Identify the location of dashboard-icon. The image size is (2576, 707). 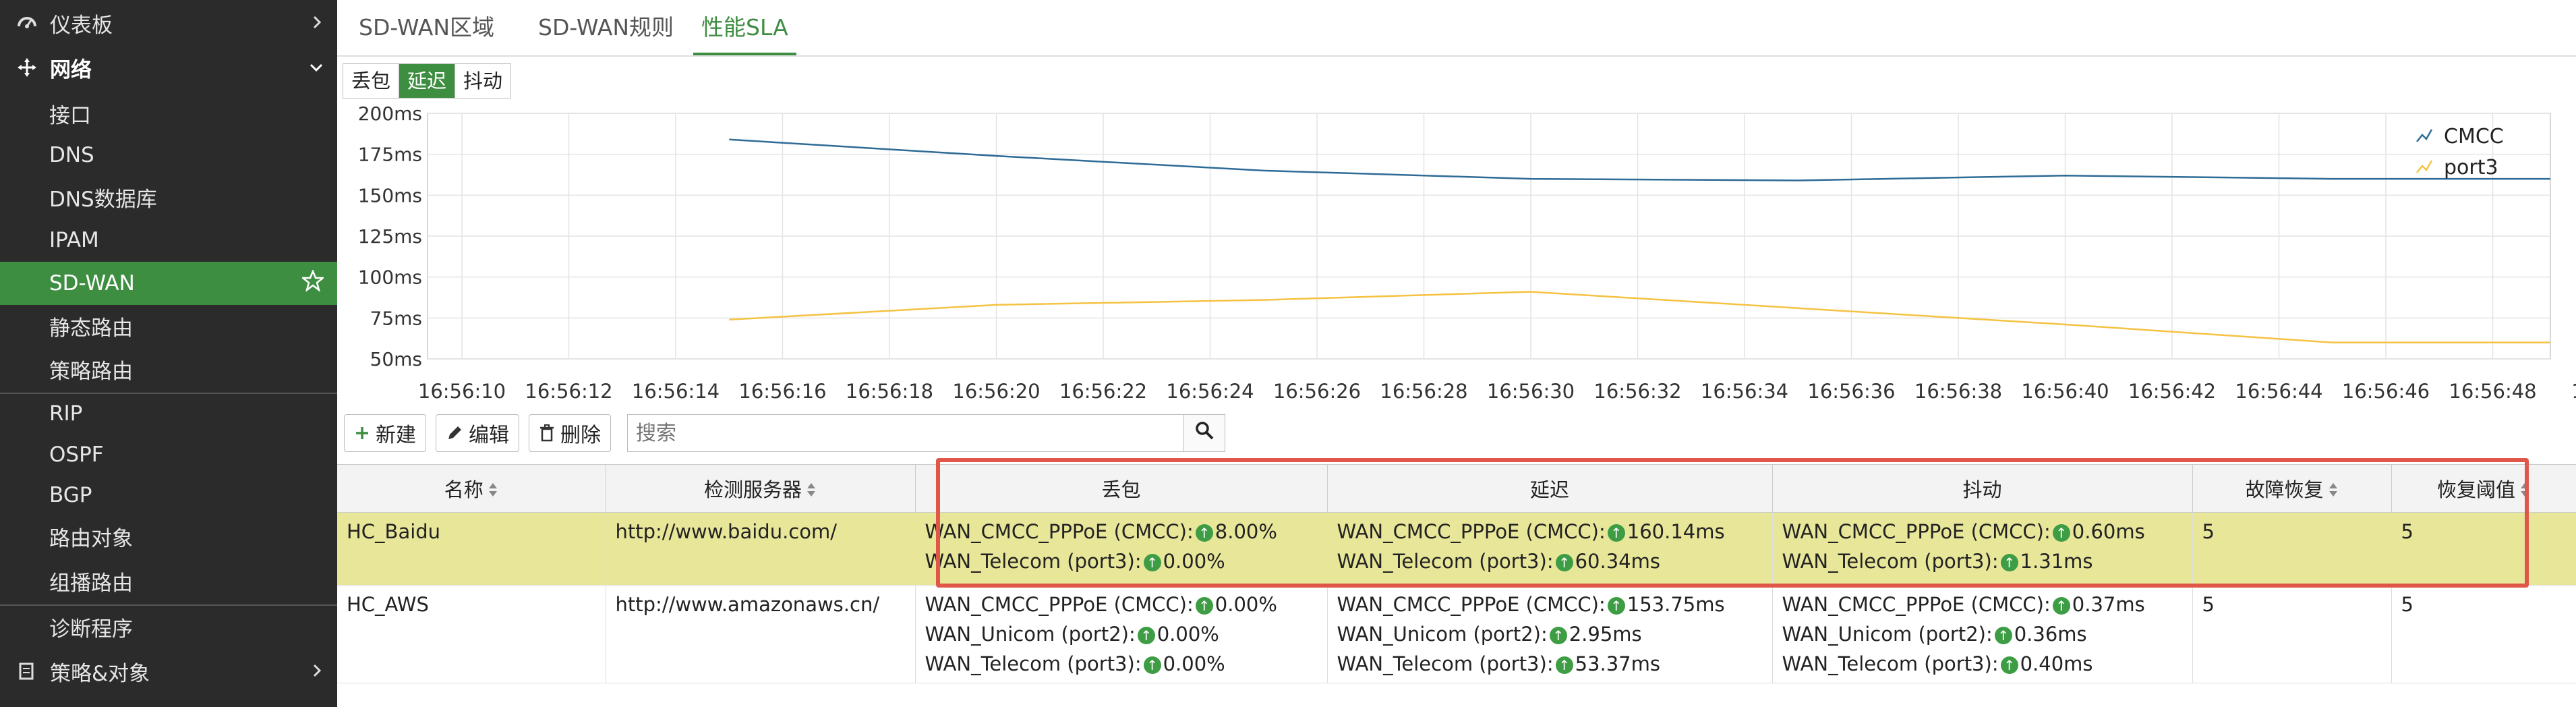
(27, 23).